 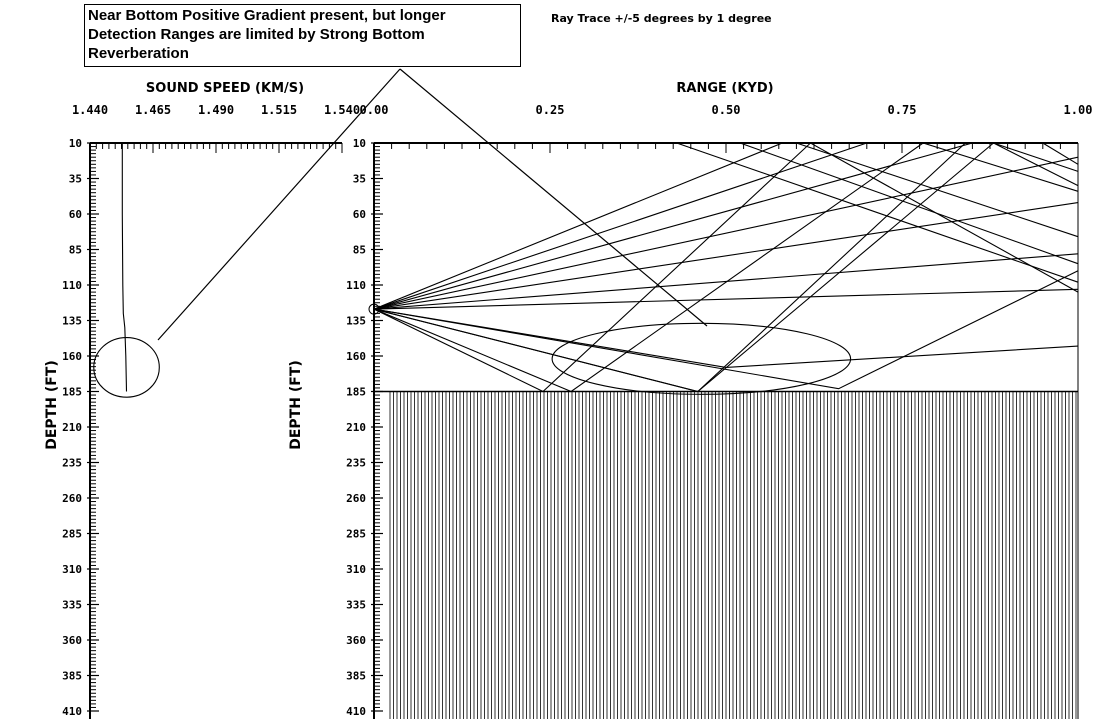 I want to click on annotation-leader-right, so click(x=553, y=197).